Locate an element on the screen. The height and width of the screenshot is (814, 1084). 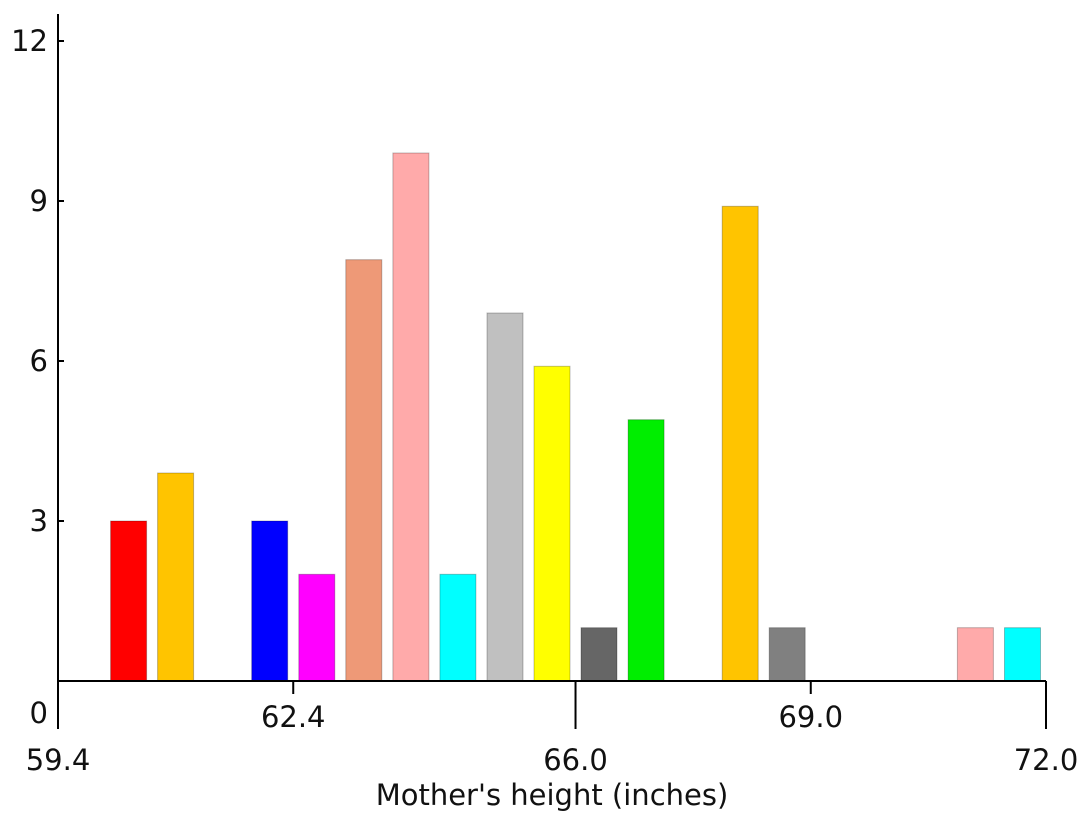
y-tick-label-3: 9 is located at coordinates (39, 201).